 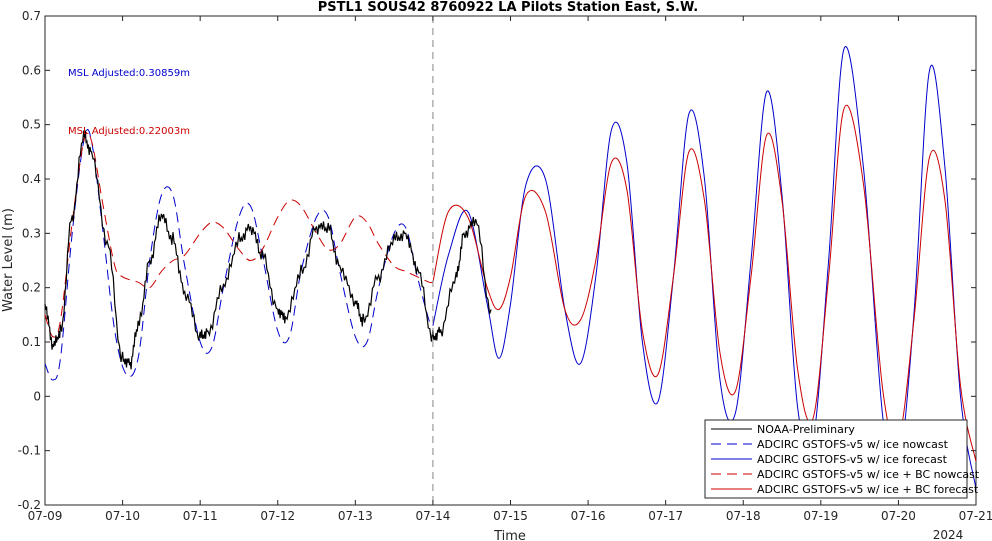 What do you see at coordinates (355, 516) in the screenshot?
I see `x-tick-label: 07-13` at bounding box center [355, 516].